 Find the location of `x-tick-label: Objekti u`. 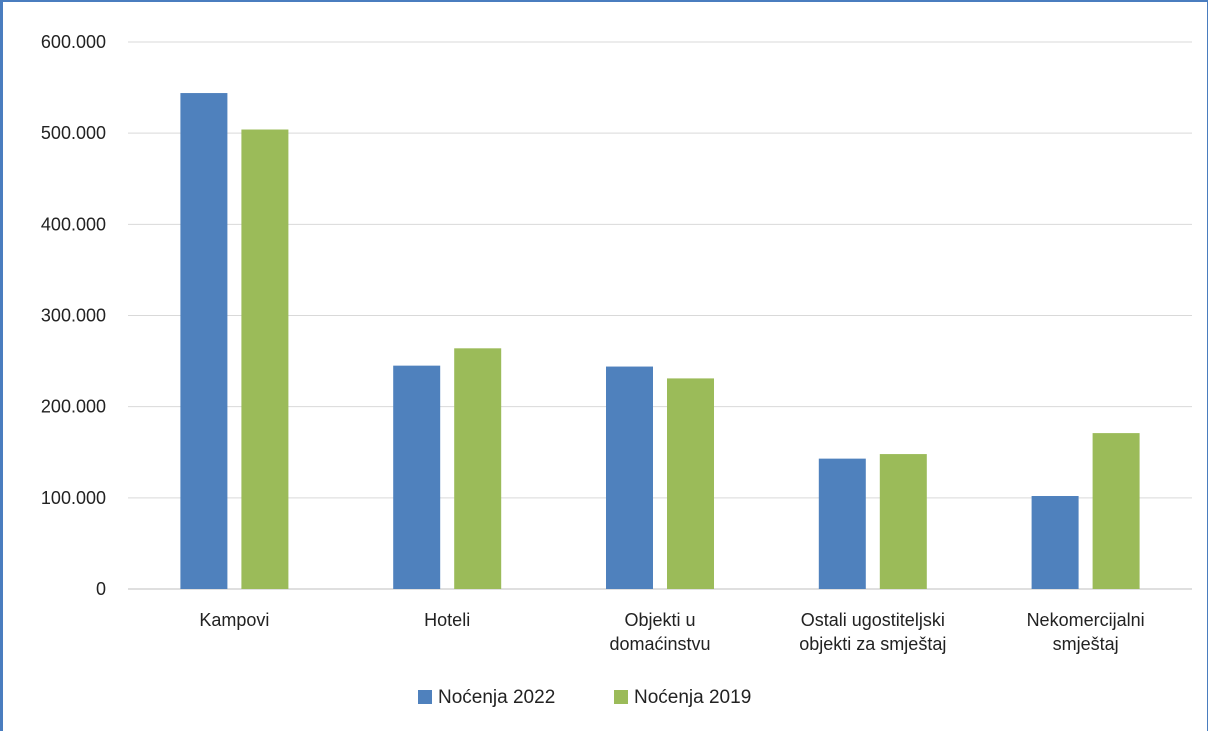

x-tick-label: Objekti u is located at coordinates (659, 620).